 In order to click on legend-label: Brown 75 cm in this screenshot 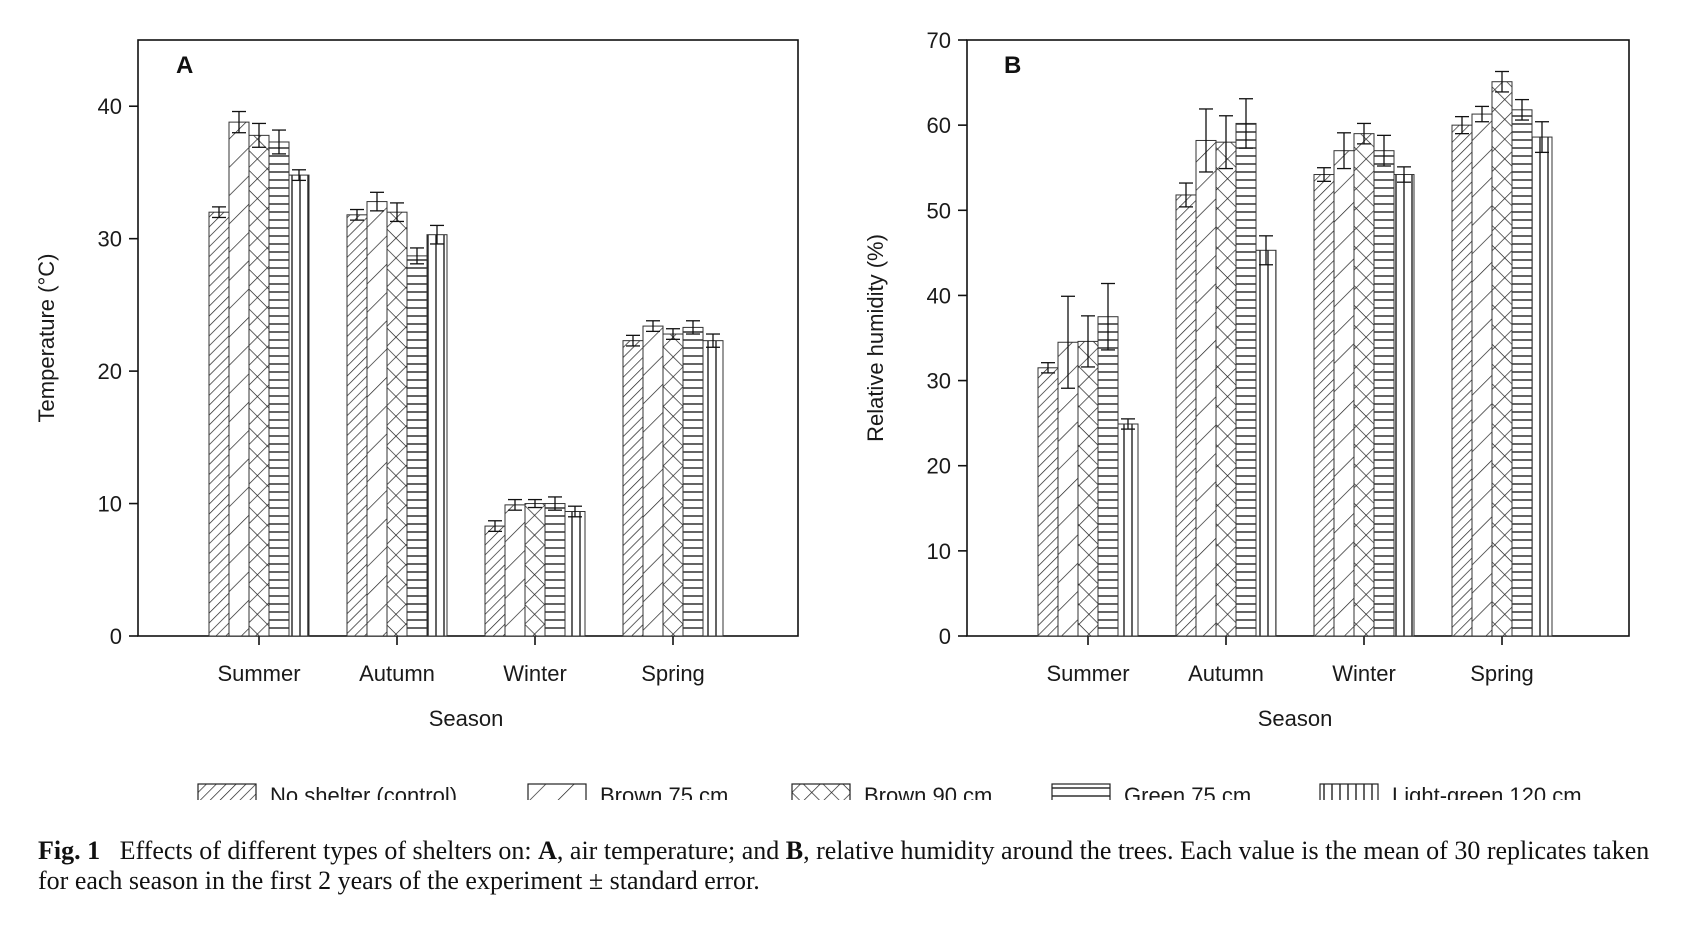, I will do `click(664, 791)`.